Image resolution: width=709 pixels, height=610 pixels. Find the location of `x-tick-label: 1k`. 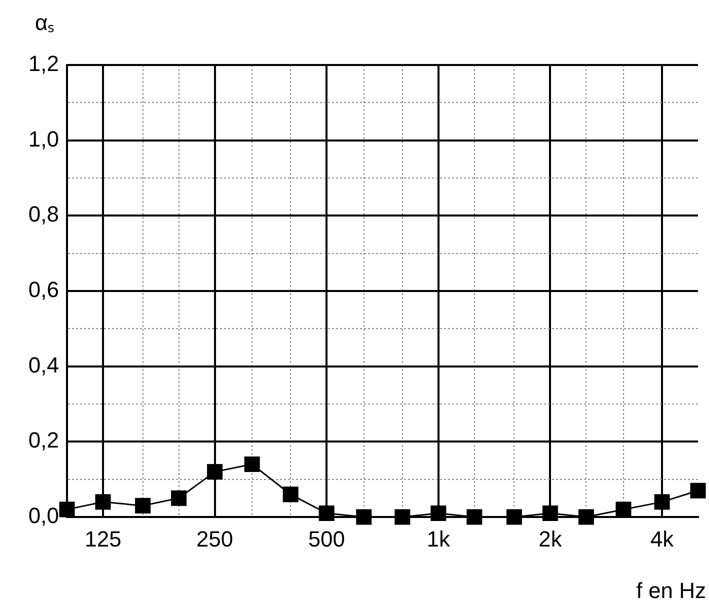

x-tick-label: 1k is located at coordinates (439, 539).